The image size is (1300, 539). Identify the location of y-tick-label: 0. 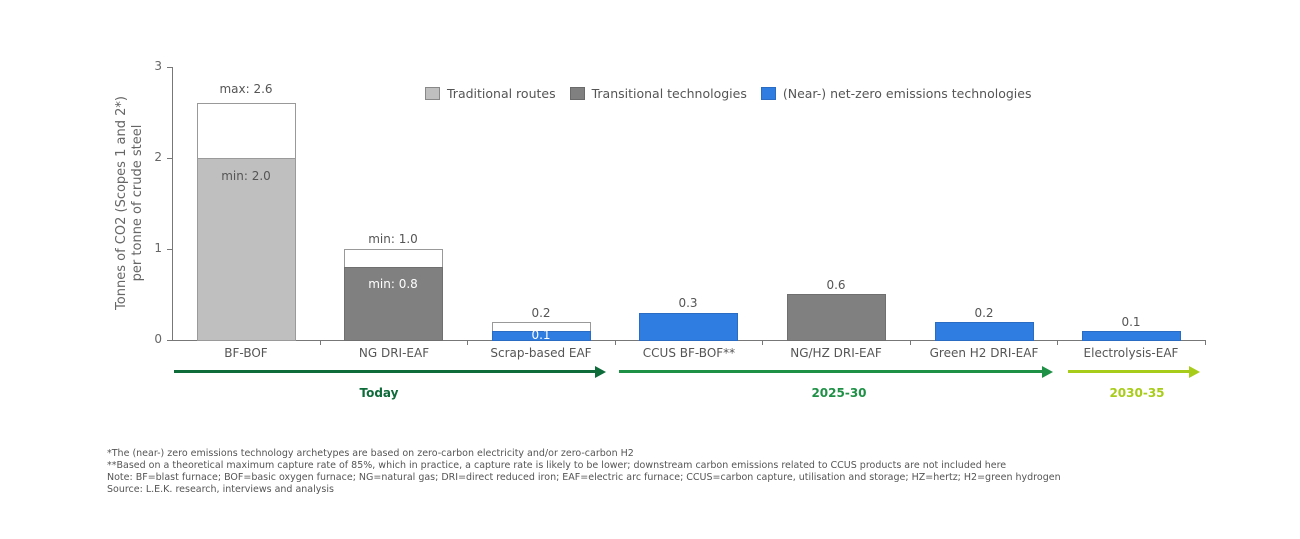
(158, 339).